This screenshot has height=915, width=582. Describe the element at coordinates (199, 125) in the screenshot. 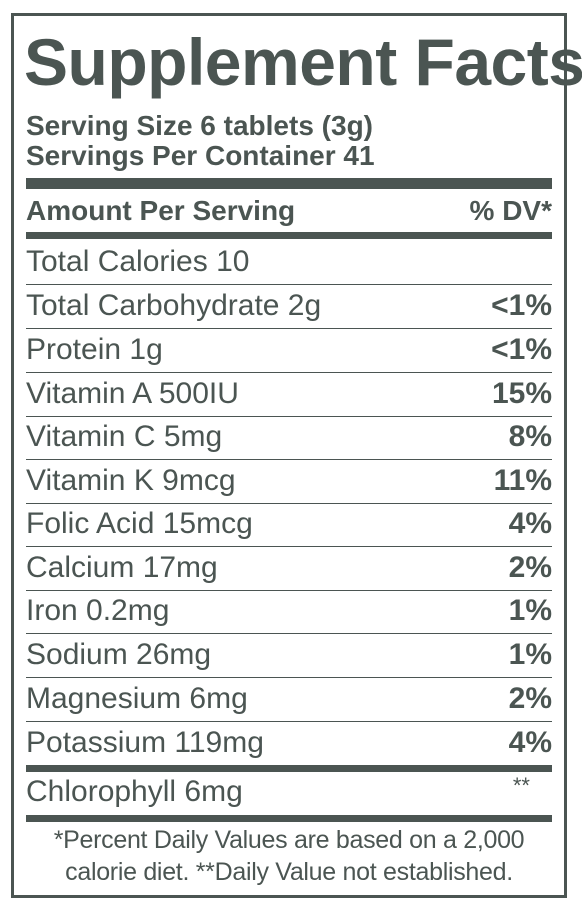

I see `serving-size: Serving Size 6 tablets (3g)` at that location.